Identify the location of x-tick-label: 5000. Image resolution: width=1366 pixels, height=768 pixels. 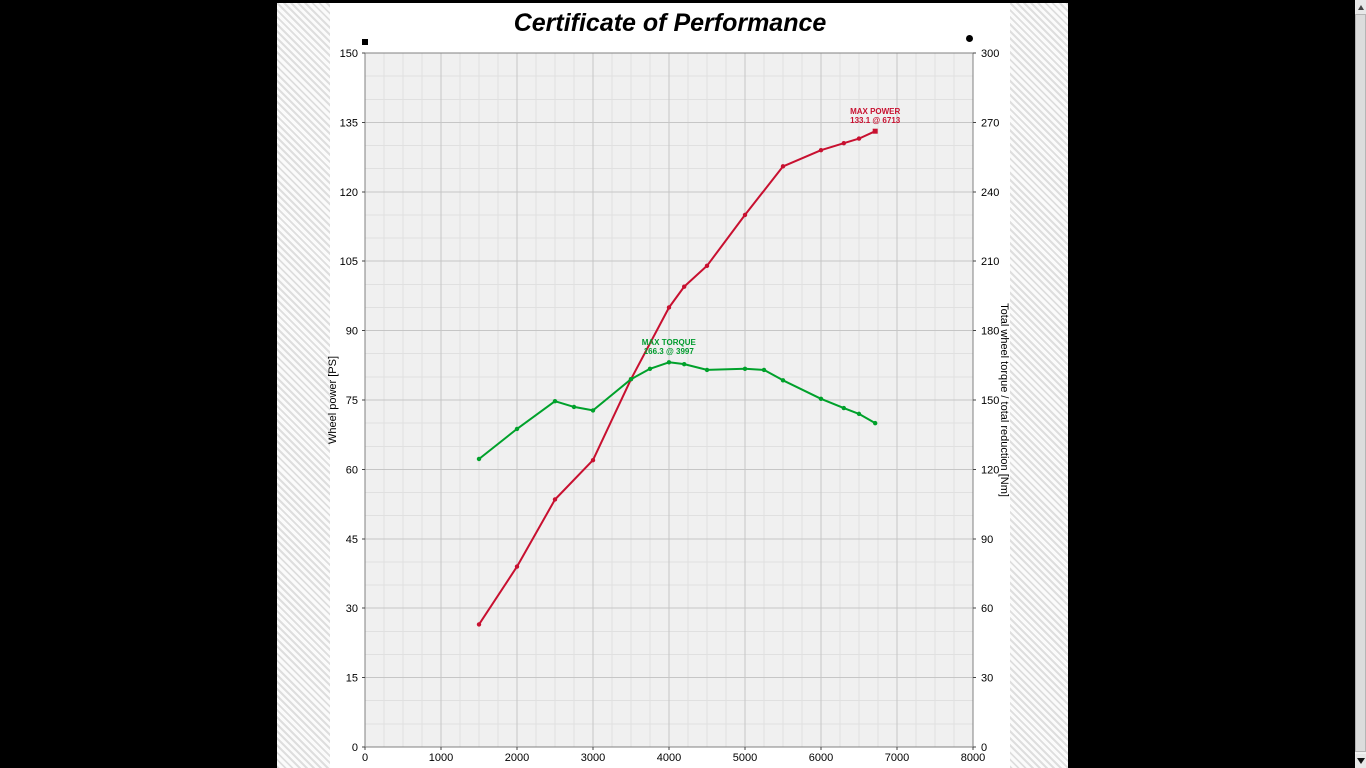
(745, 758).